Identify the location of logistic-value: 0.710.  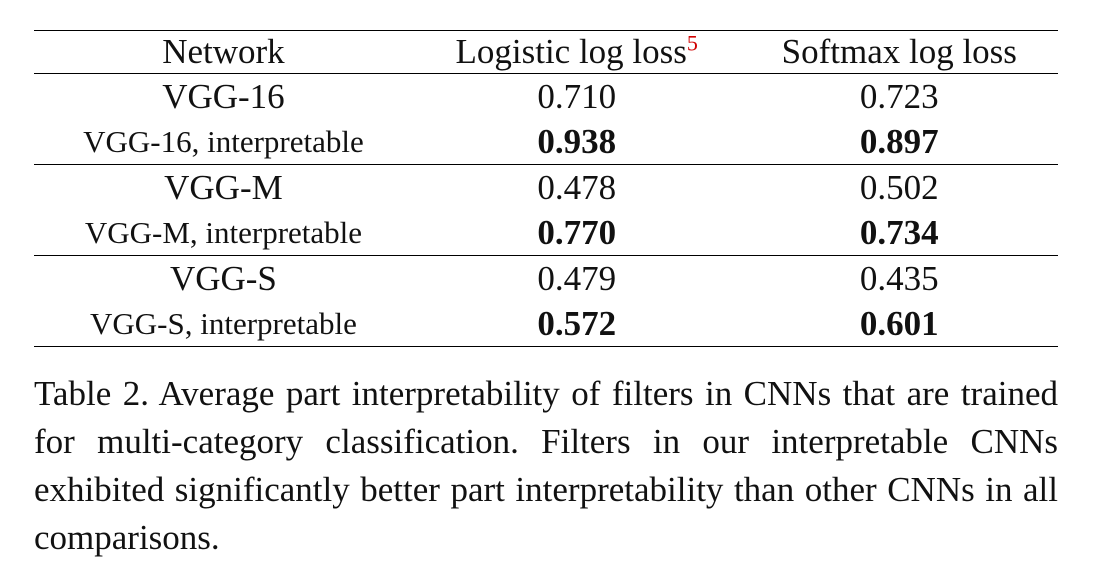
(577, 96).